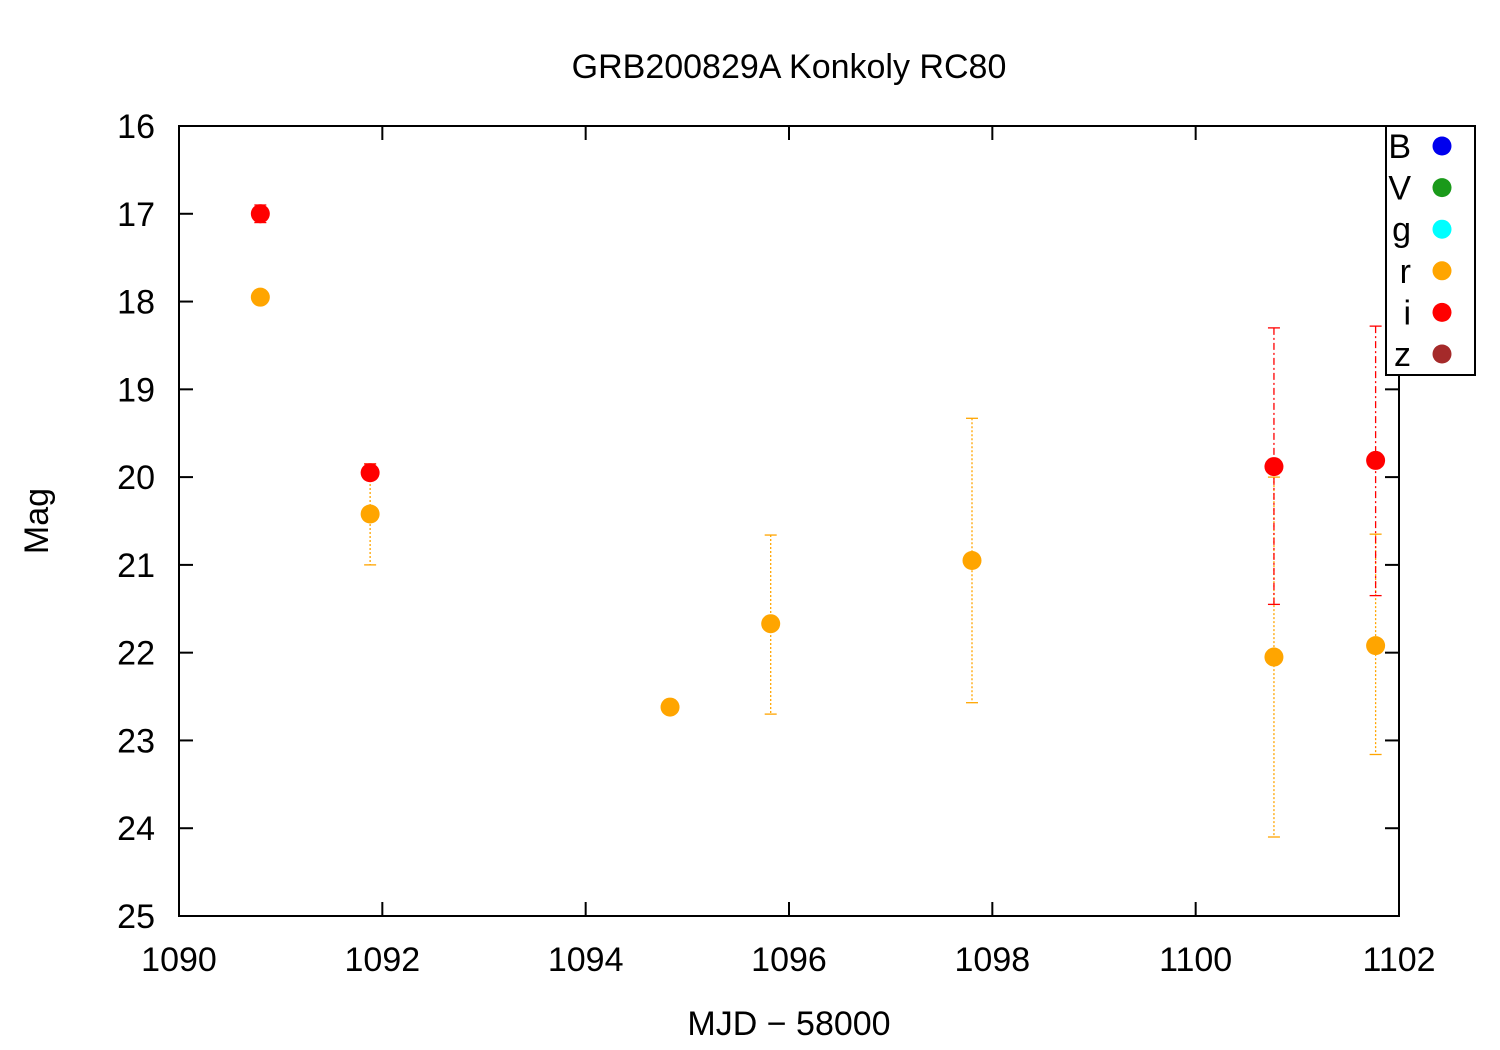  What do you see at coordinates (1430, 250) in the screenshot?
I see `legend-box` at bounding box center [1430, 250].